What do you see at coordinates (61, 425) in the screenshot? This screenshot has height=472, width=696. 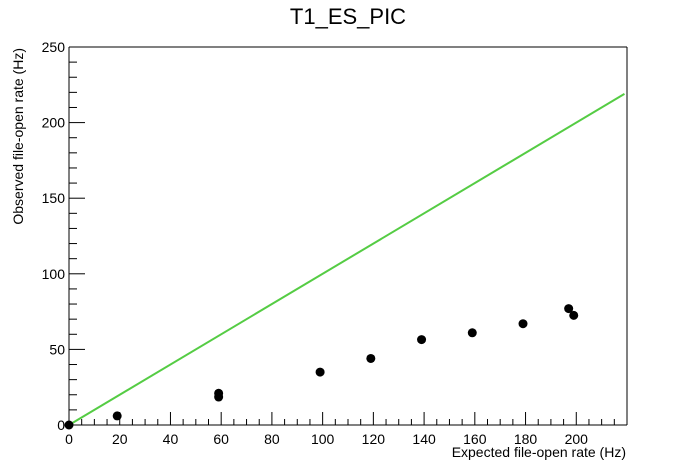 I see `y-tick-label: 0` at bounding box center [61, 425].